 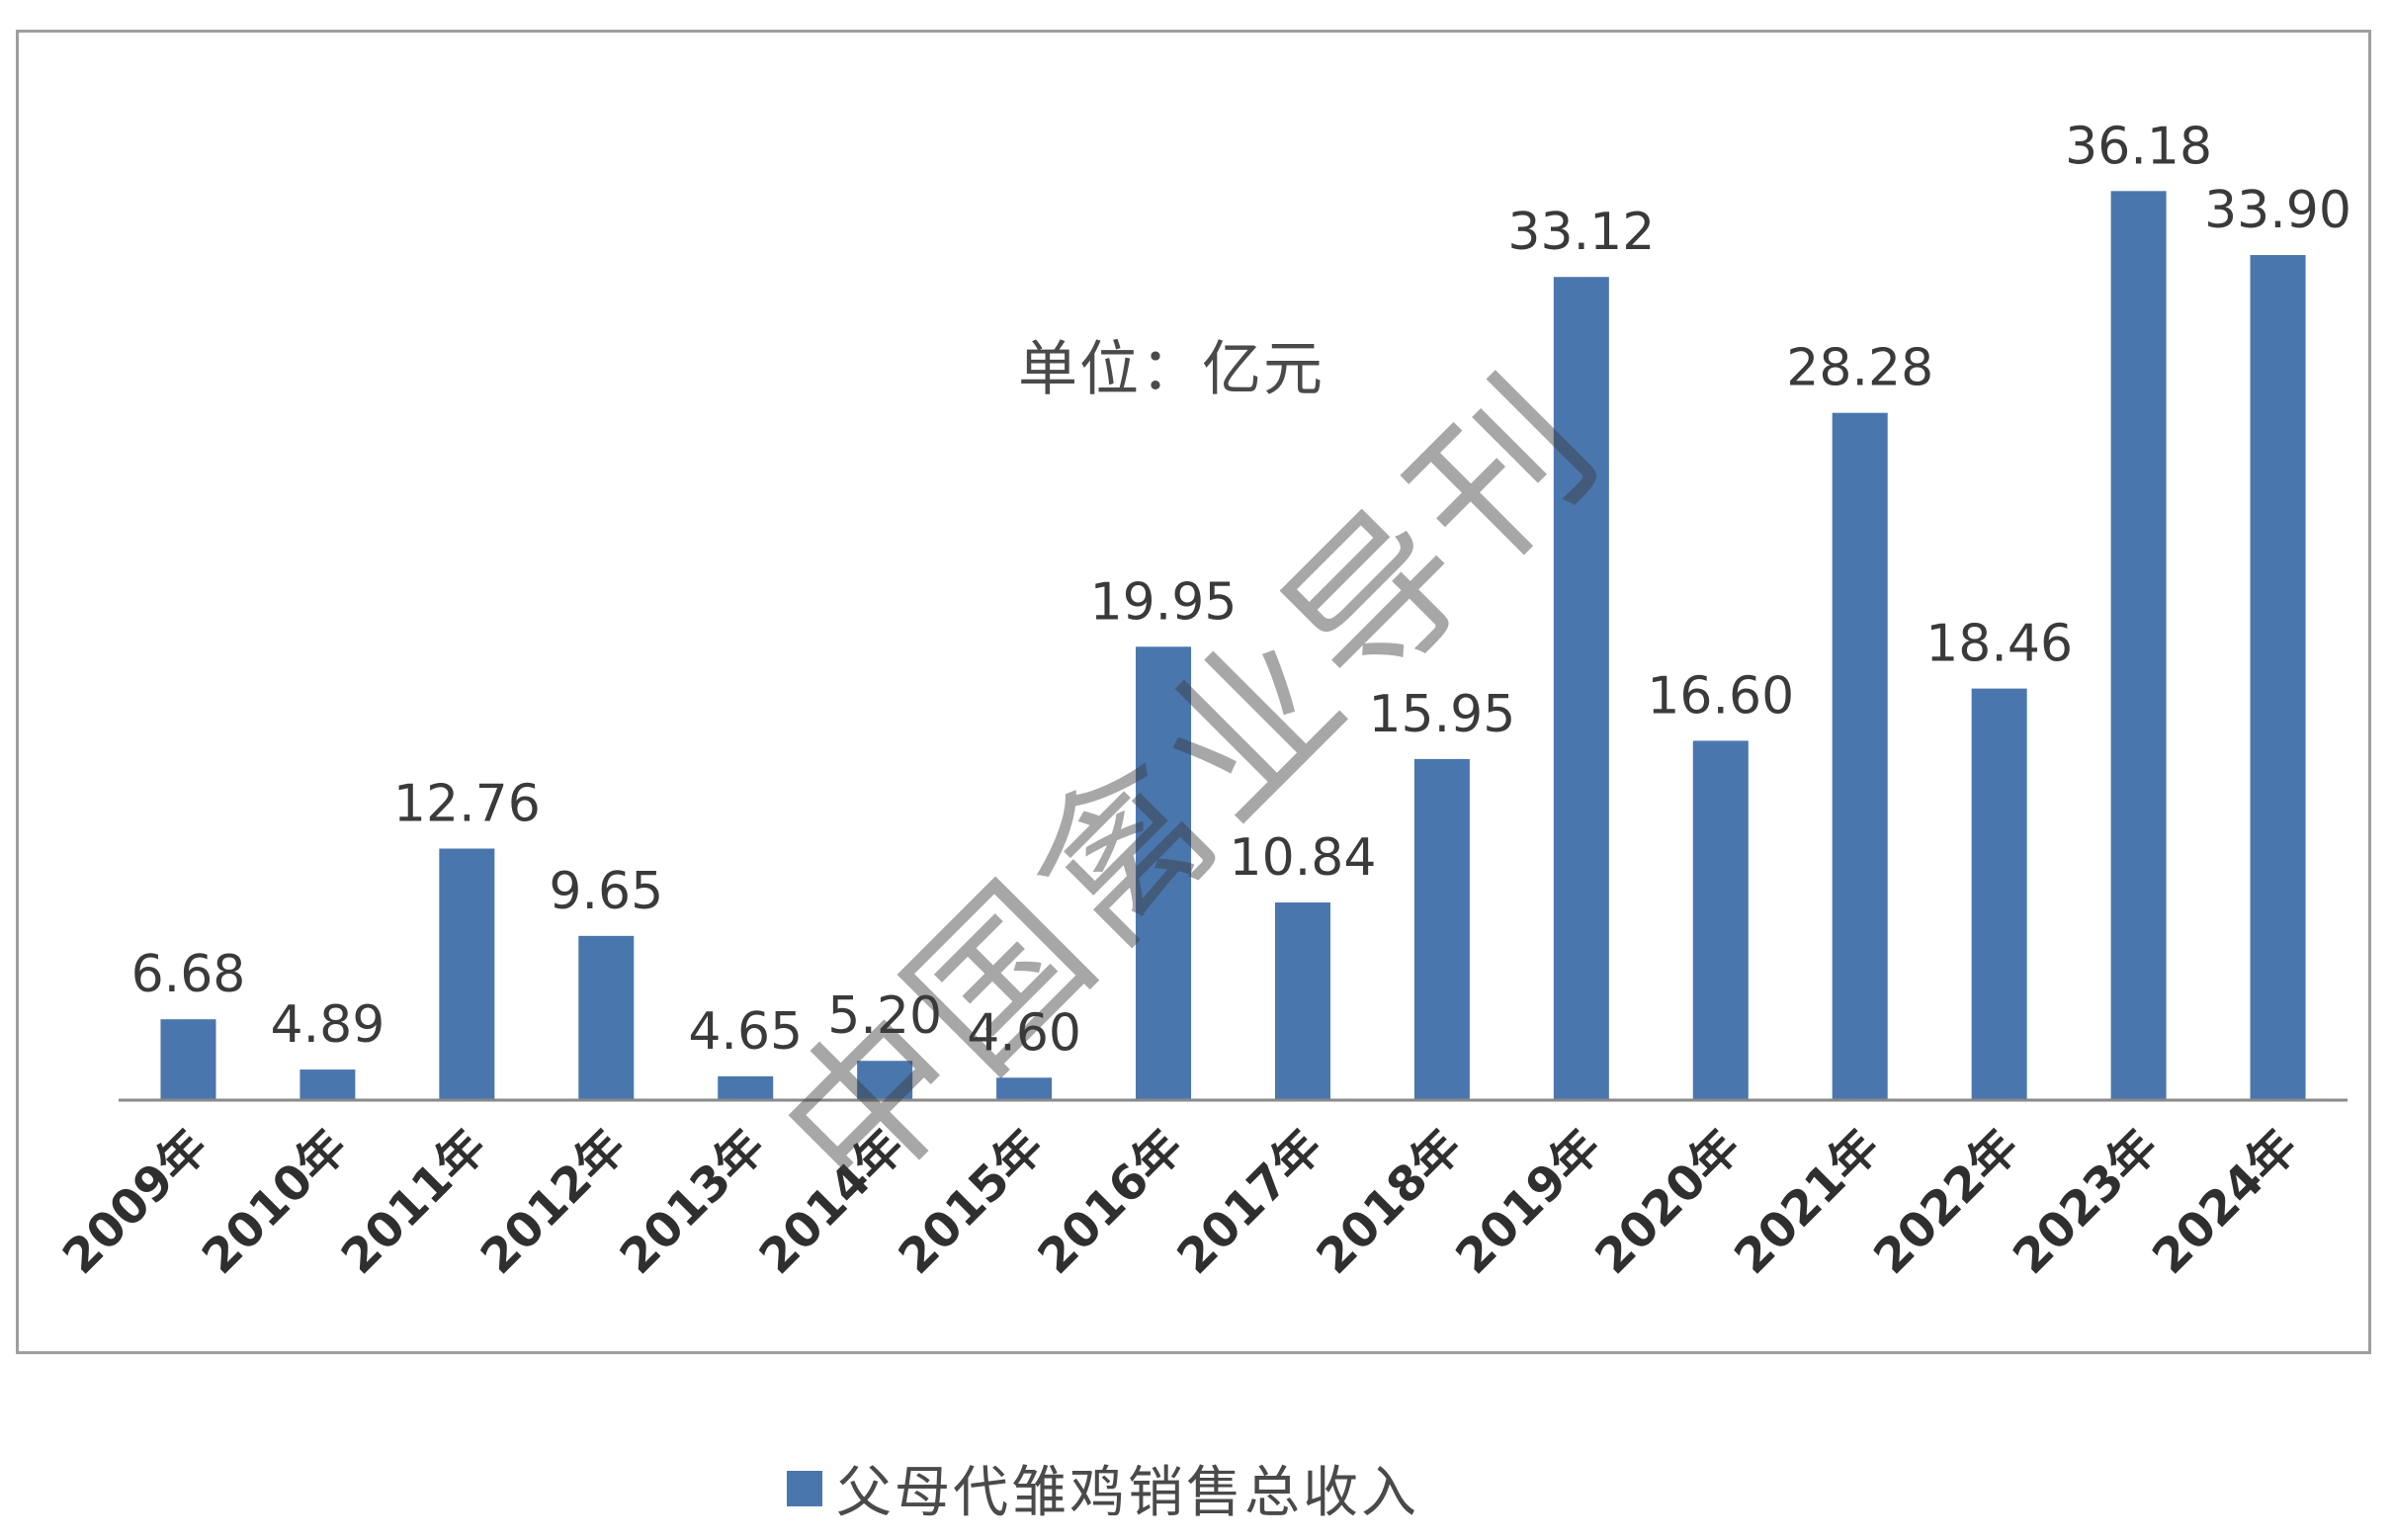 I want to click on x-tick-label: 2023年, so click(x=2086, y=1202).